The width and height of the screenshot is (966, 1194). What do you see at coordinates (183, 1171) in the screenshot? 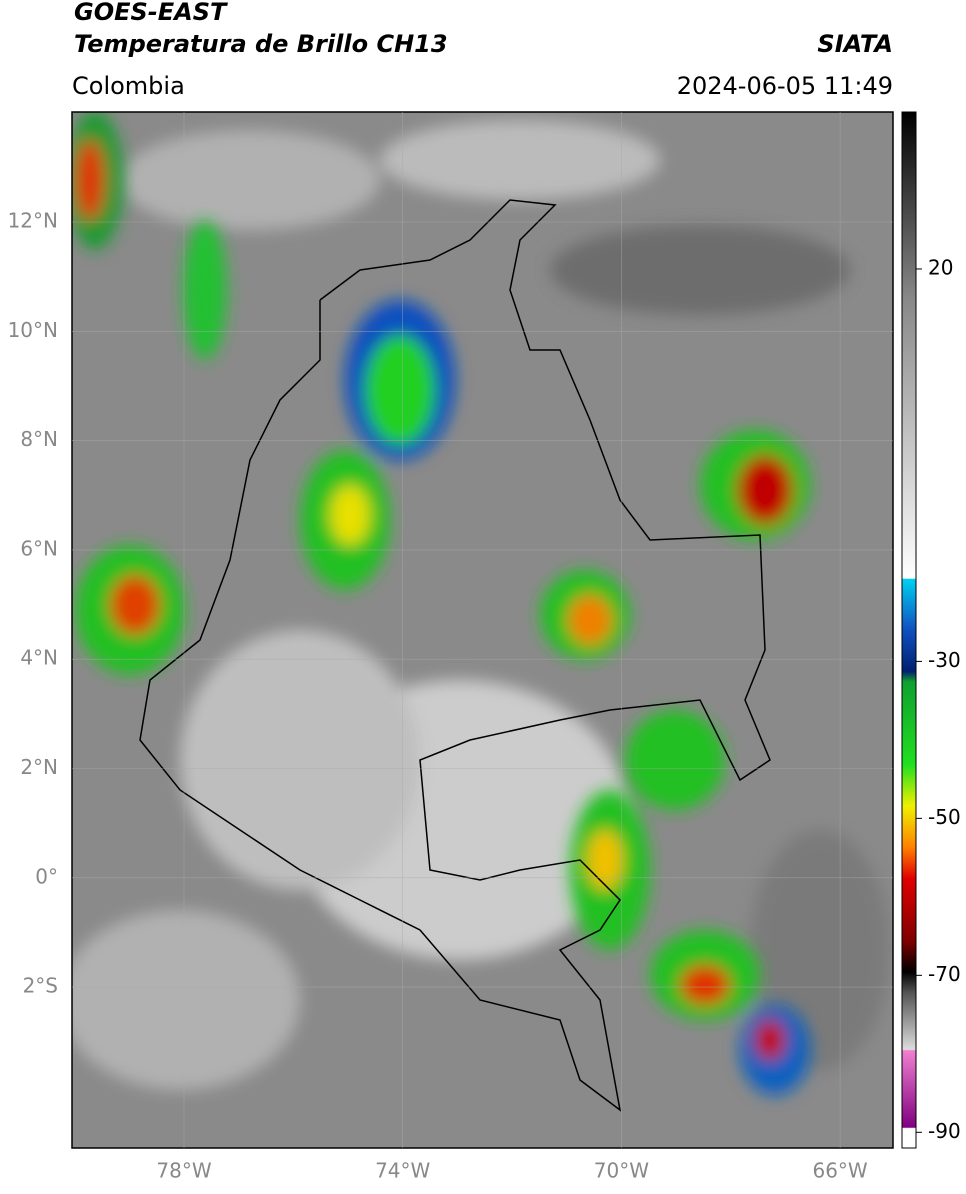
I see `lon-label: 78°W` at bounding box center [183, 1171].